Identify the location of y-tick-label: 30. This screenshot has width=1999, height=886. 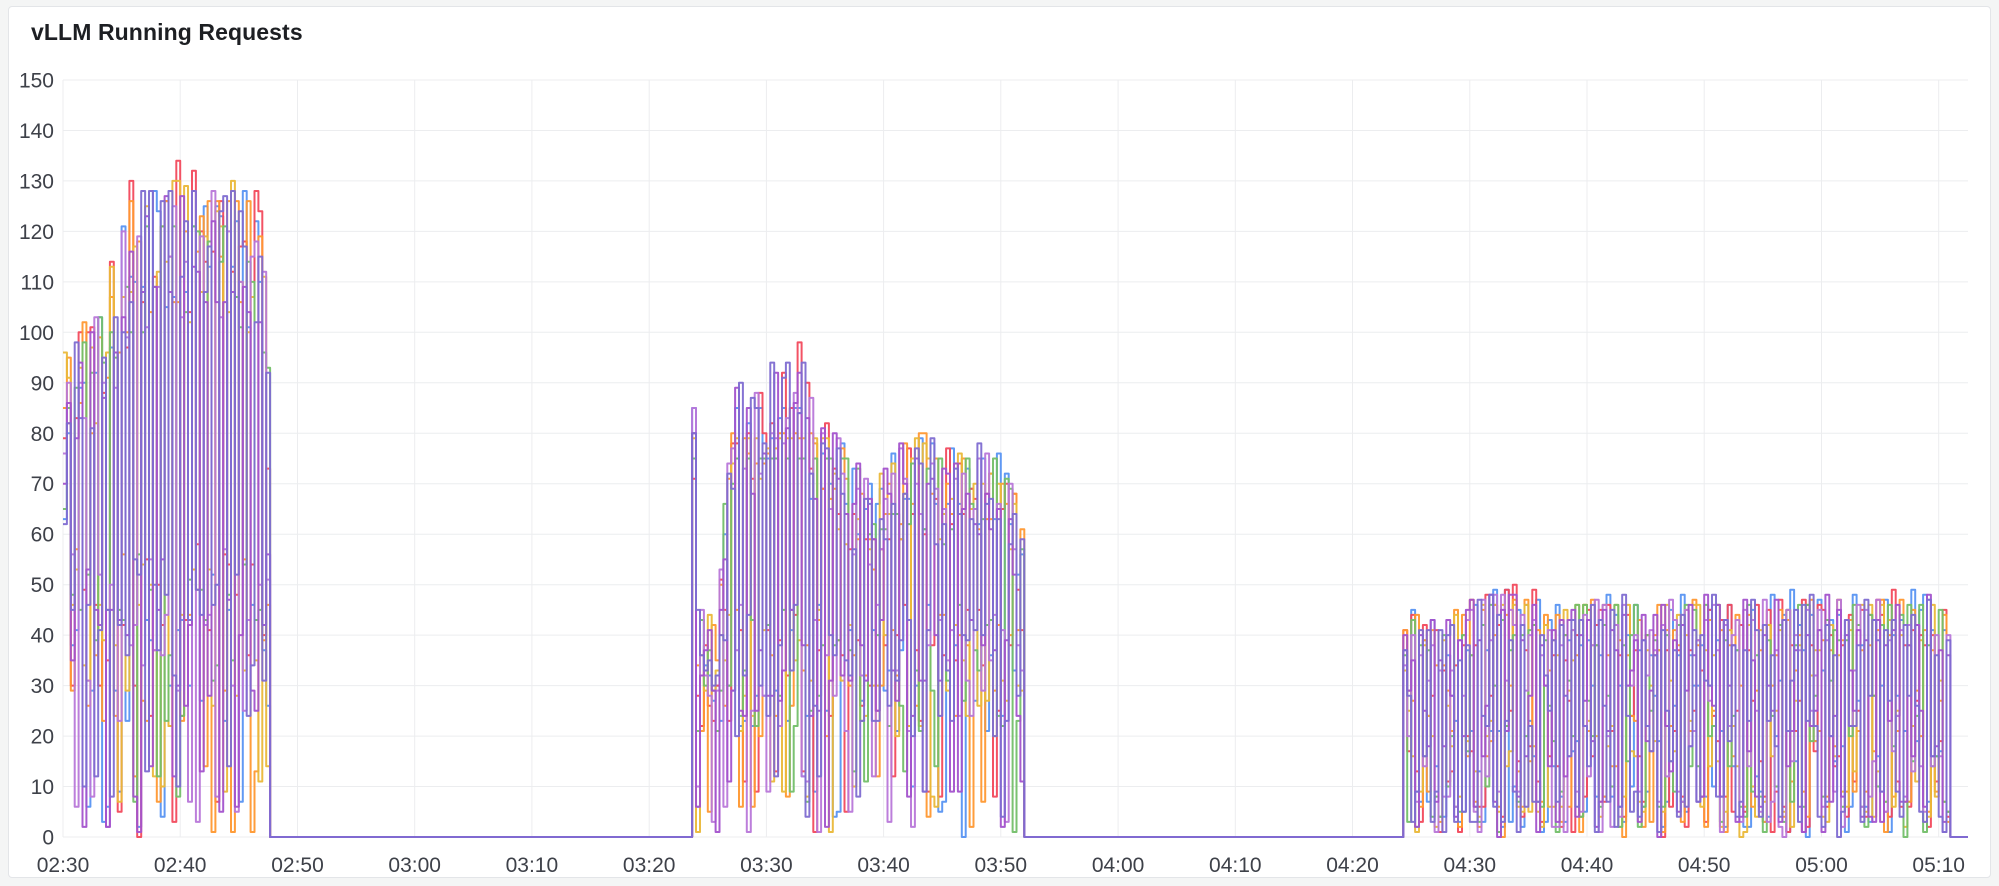
(42, 686).